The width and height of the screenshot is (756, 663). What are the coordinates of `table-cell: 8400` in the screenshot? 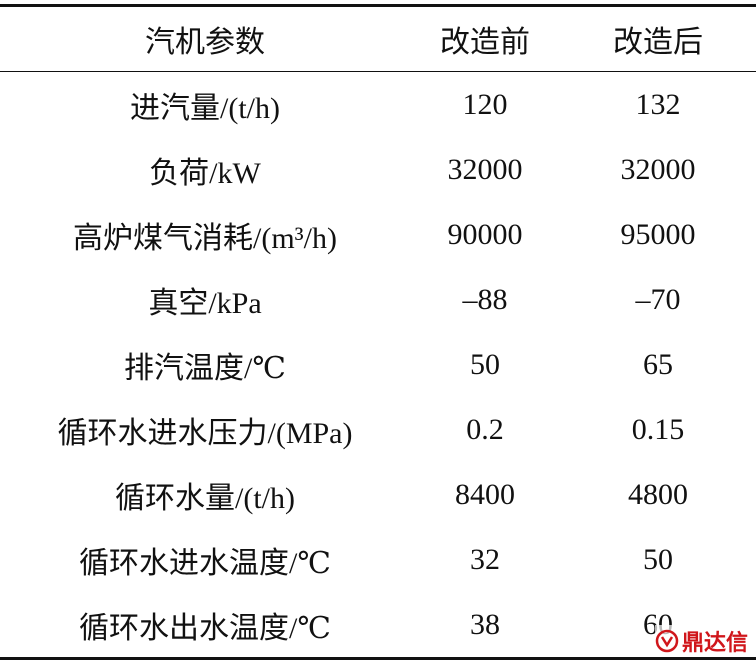 It's located at (485, 494).